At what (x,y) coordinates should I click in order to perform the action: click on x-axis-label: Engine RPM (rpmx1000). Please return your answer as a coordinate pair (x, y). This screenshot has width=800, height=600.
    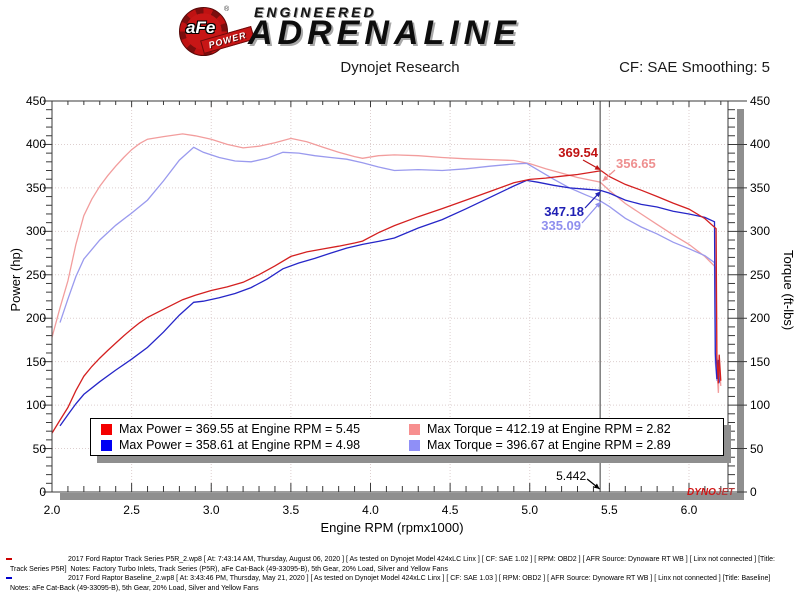
    Looking at the image, I should click on (392, 527).